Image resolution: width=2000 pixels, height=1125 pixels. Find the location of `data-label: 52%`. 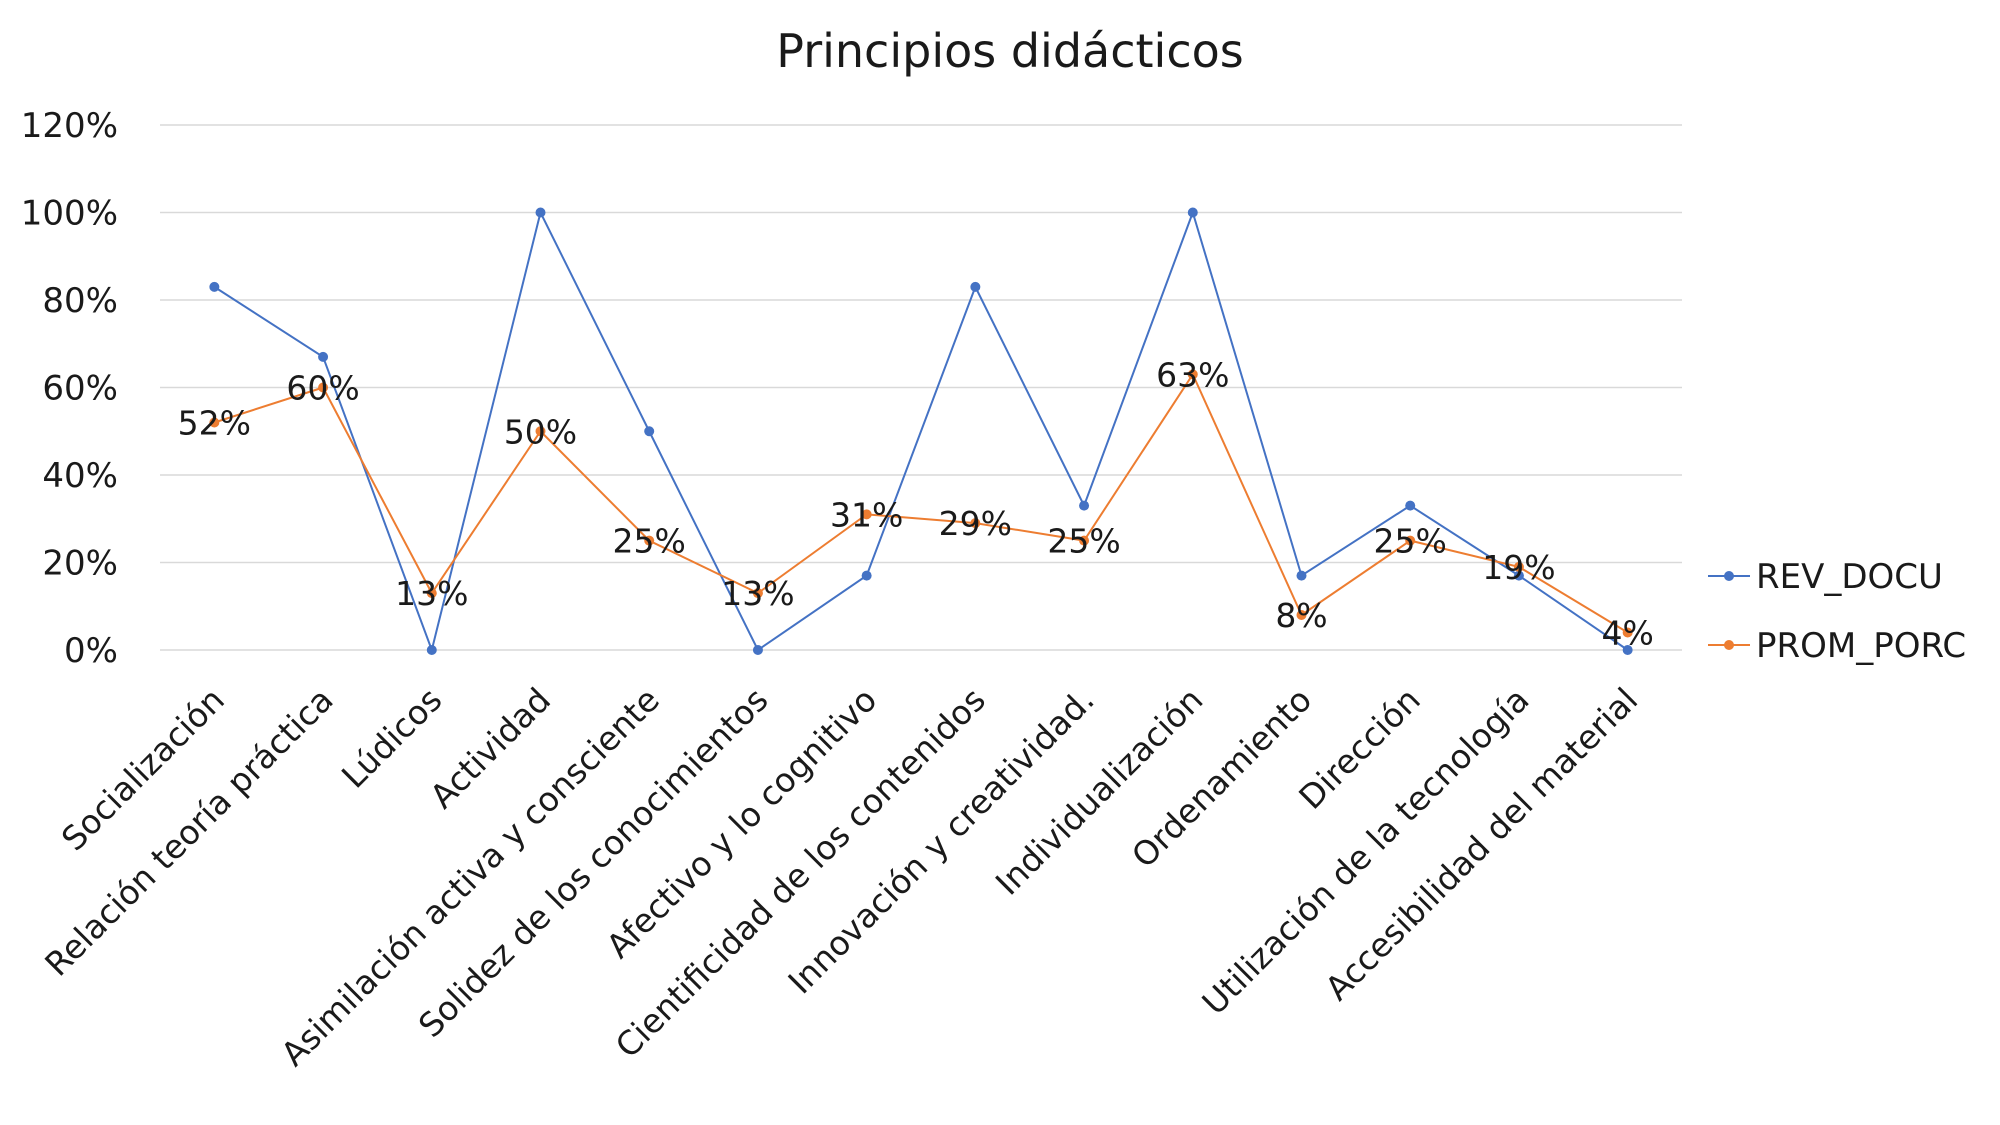

data-label: 52% is located at coordinates (214, 423).